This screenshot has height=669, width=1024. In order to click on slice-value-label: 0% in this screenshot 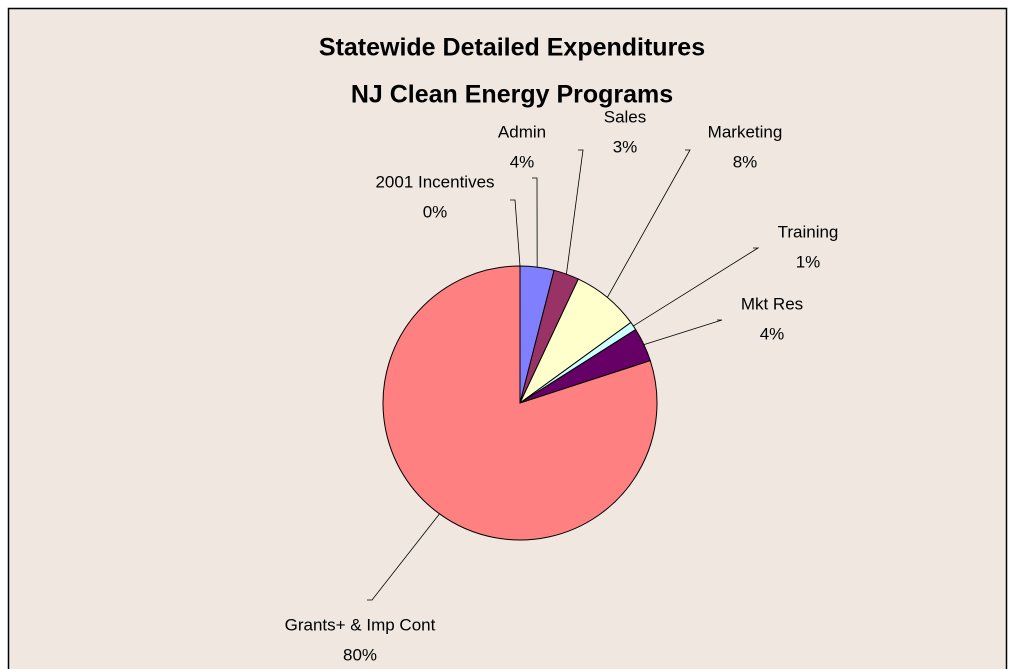, I will do `click(435, 211)`.